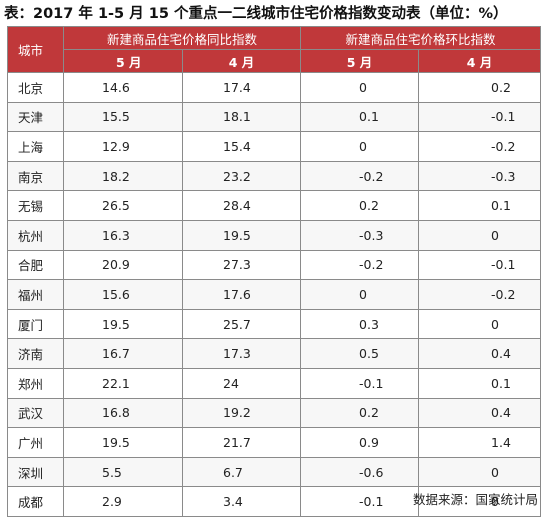 This screenshot has height=517, width=550. What do you see at coordinates (123, 235) in the screenshot?
I see `yoy-may-cell: 16.3` at bounding box center [123, 235].